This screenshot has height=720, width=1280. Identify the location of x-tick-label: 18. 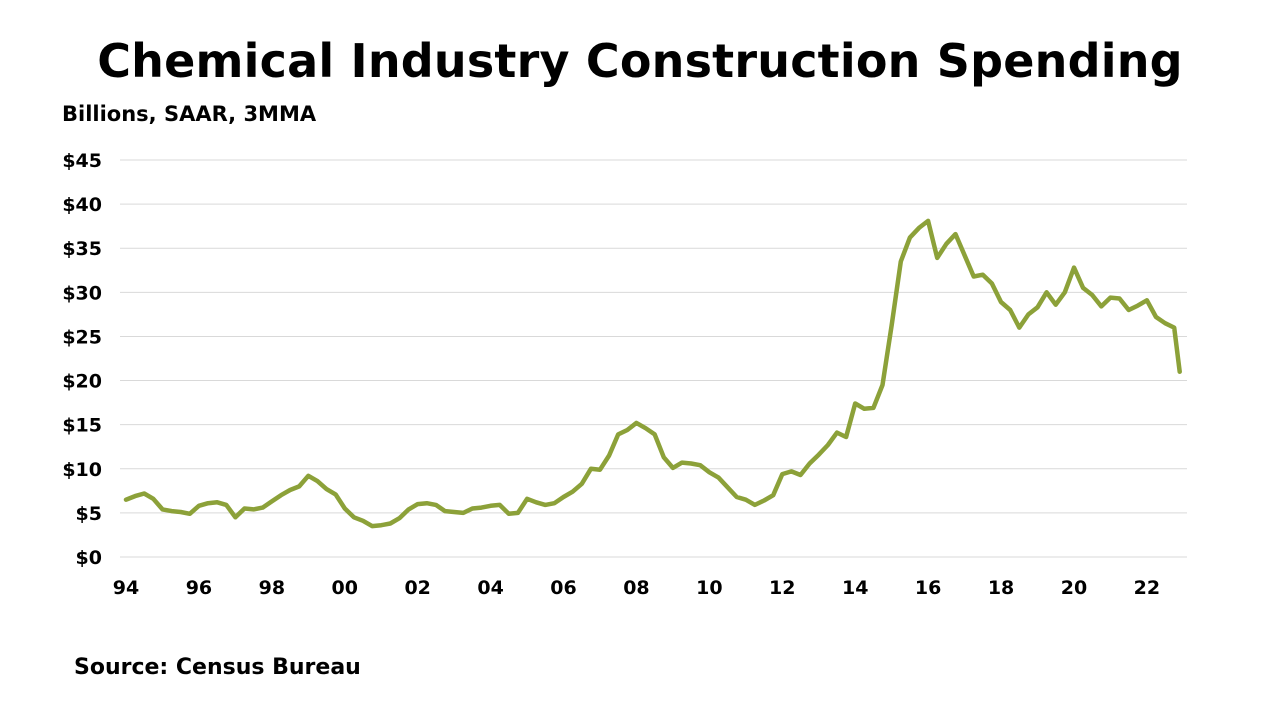
(1001, 588).